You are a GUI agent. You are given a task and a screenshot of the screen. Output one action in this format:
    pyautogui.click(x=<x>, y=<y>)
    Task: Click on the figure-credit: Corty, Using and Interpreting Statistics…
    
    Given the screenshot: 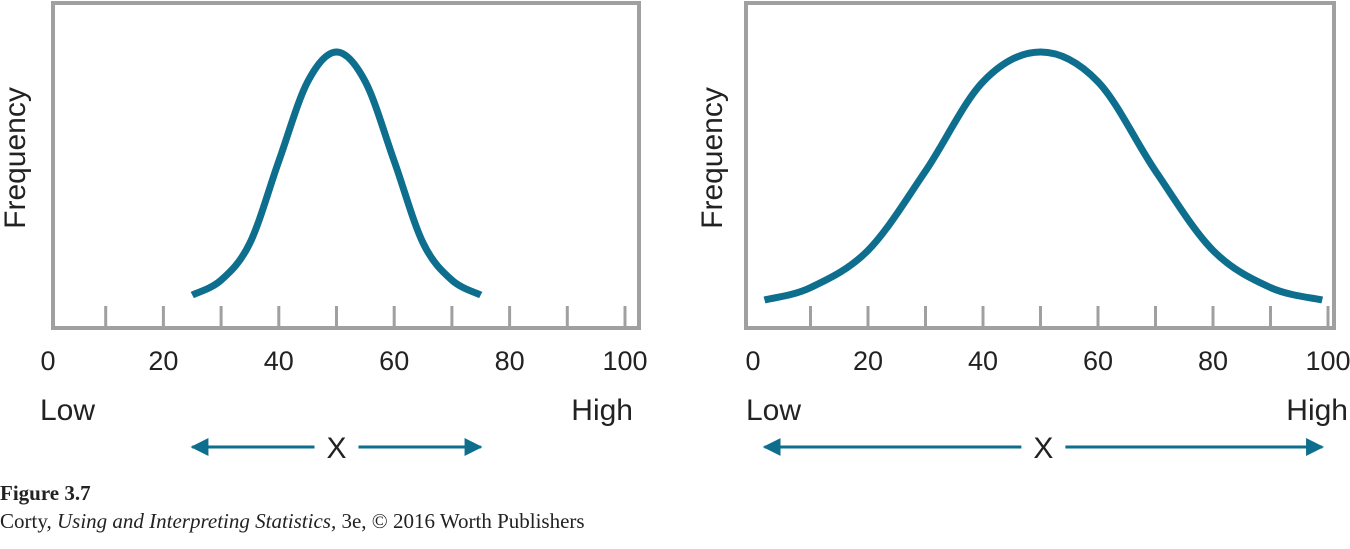 What is the action you would take?
    pyautogui.click(x=675, y=521)
    